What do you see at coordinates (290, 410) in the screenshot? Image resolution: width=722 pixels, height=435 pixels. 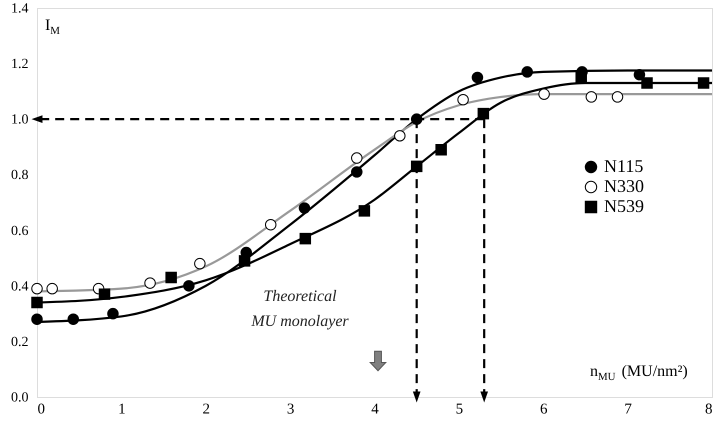 I see `x-tick-label: 3` at bounding box center [290, 410].